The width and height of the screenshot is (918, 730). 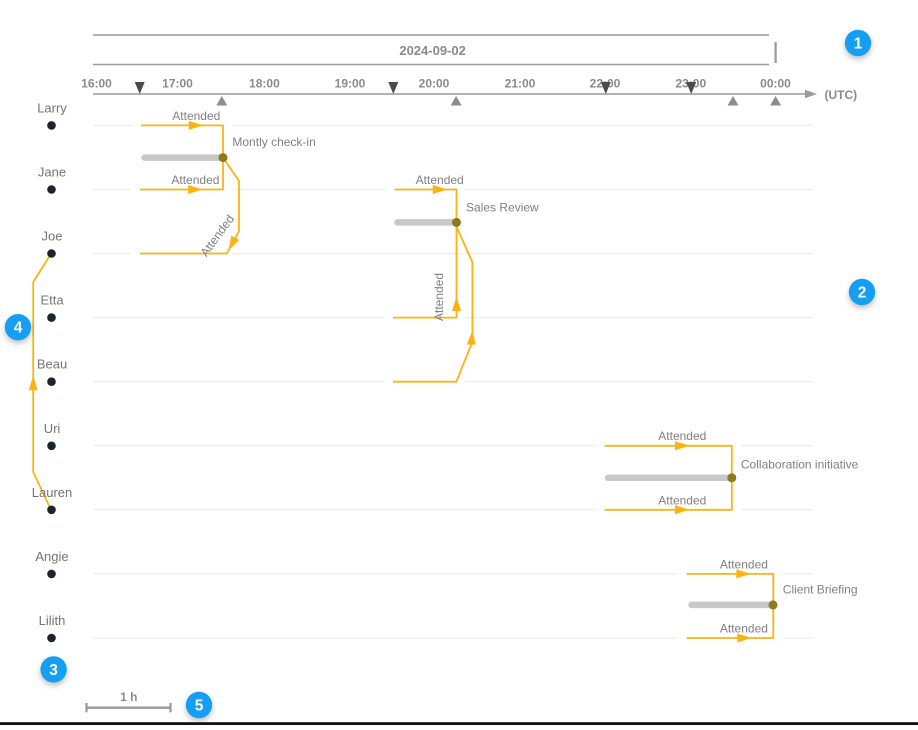 What do you see at coordinates (841, 95) in the screenshot?
I see `svg-text: (UTC)` at bounding box center [841, 95].